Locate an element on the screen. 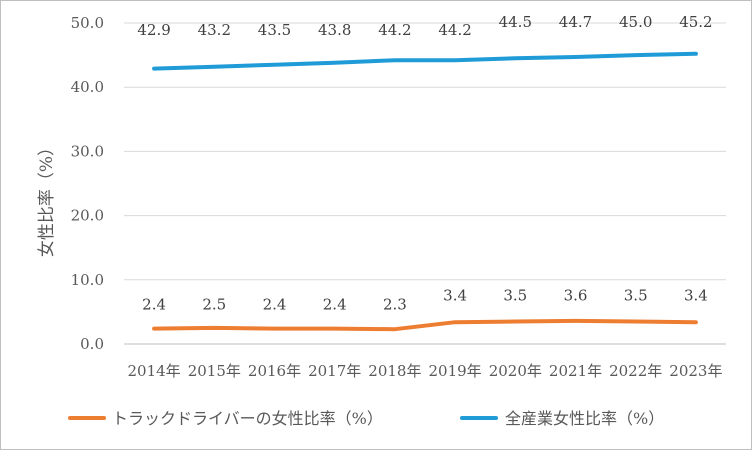 This screenshot has height=452, width=754. data-label: 42.9 is located at coordinates (153, 30).